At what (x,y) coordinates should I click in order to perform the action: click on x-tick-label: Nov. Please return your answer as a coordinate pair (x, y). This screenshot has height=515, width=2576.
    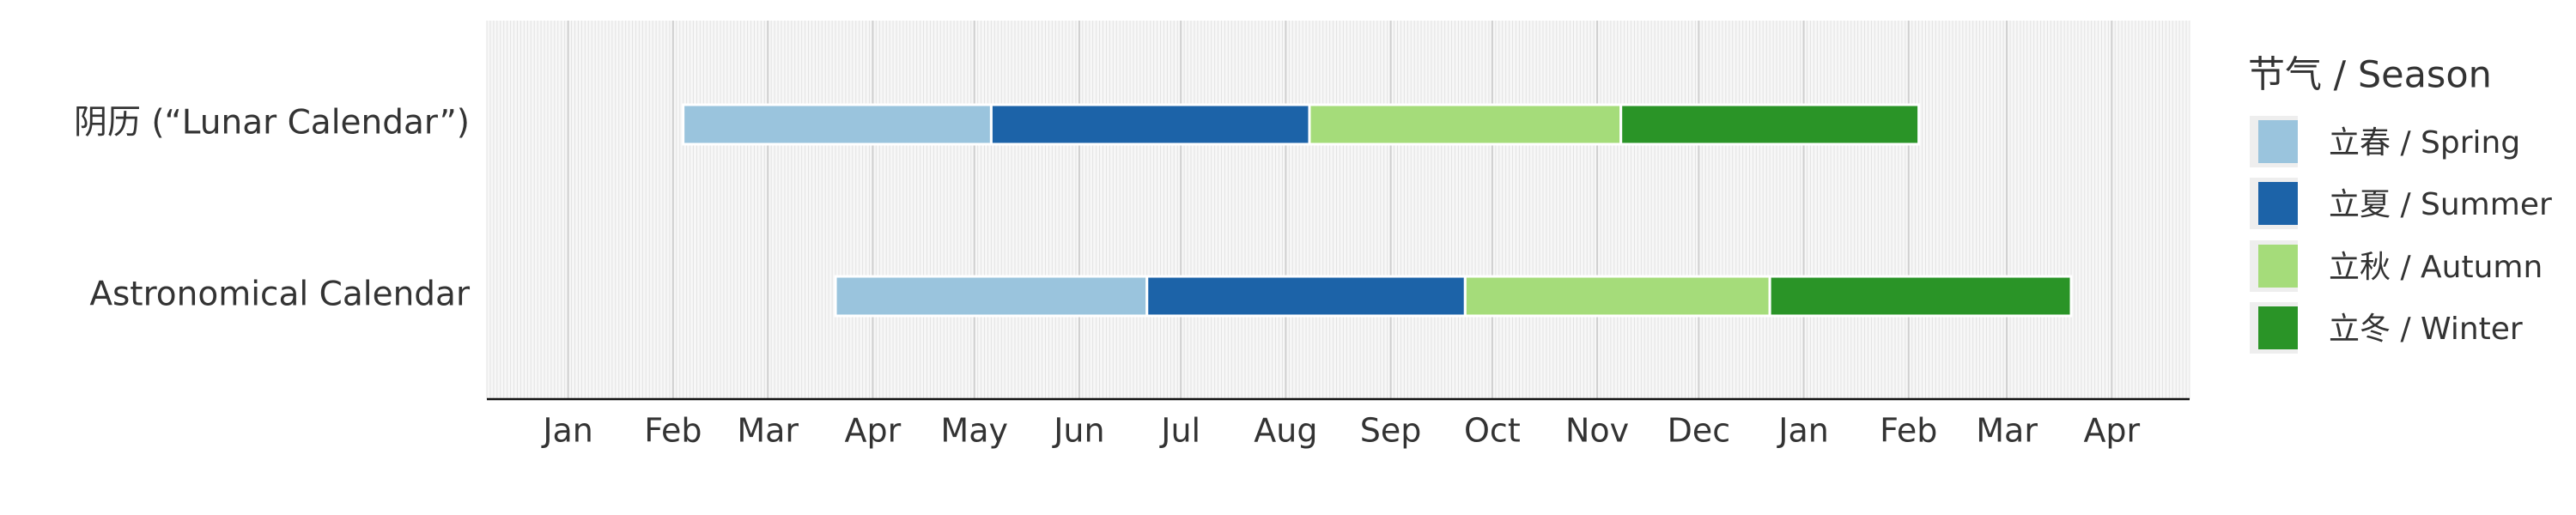
    Looking at the image, I should click on (1597, 431).